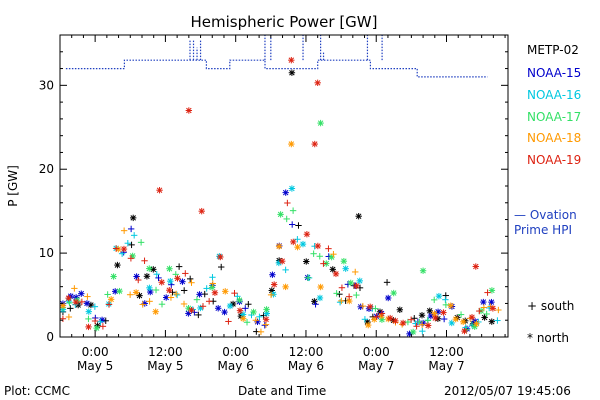  Describe the element at coordinates (554, 117) in the screenshot. I see `legend-noaa-17: NOAA-17` at that location.